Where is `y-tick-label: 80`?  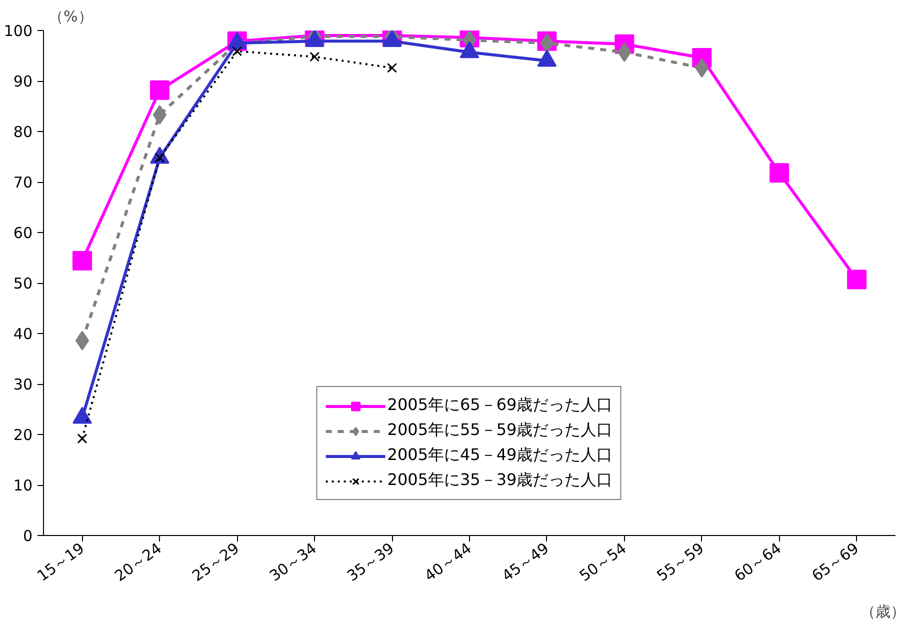
y-tick-label: 80 is located at coordinates (23, 132).